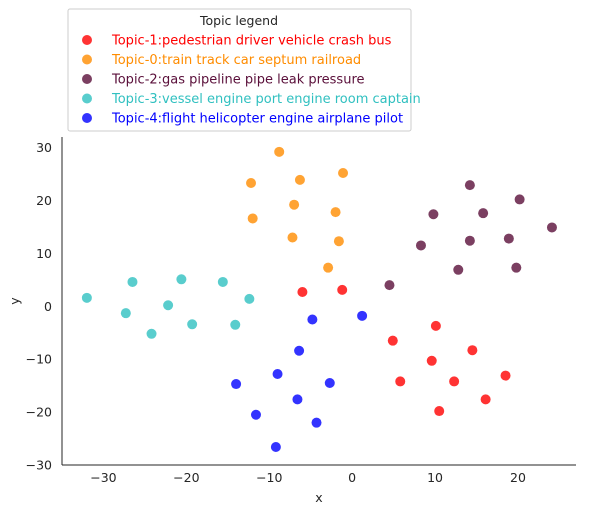  What do you see at coordinates (518, 477) in the screenshot?
I see `x-tick-label: 20` at bounding box center [518, 477].